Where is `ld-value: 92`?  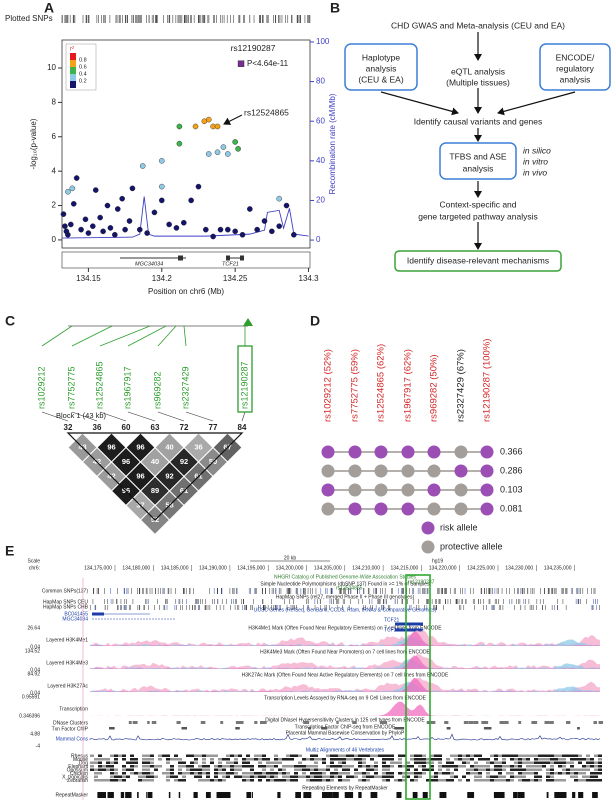
ld-value: 92 is located at coordinates (184, 461).